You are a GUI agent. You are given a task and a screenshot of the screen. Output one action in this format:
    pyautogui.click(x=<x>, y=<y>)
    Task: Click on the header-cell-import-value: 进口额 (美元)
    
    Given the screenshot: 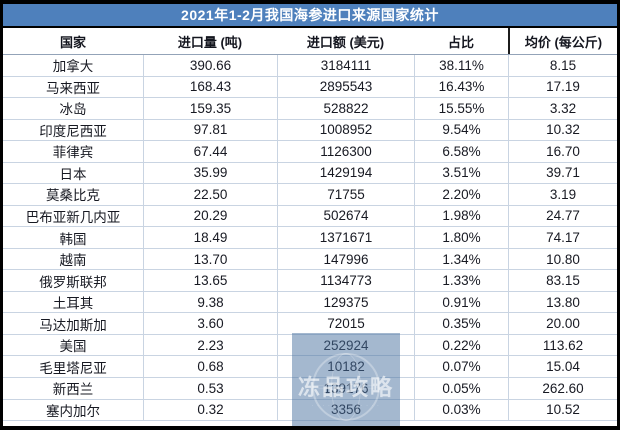 What is the action you would take?
    pyautogui.click(x=345, y=42)
    